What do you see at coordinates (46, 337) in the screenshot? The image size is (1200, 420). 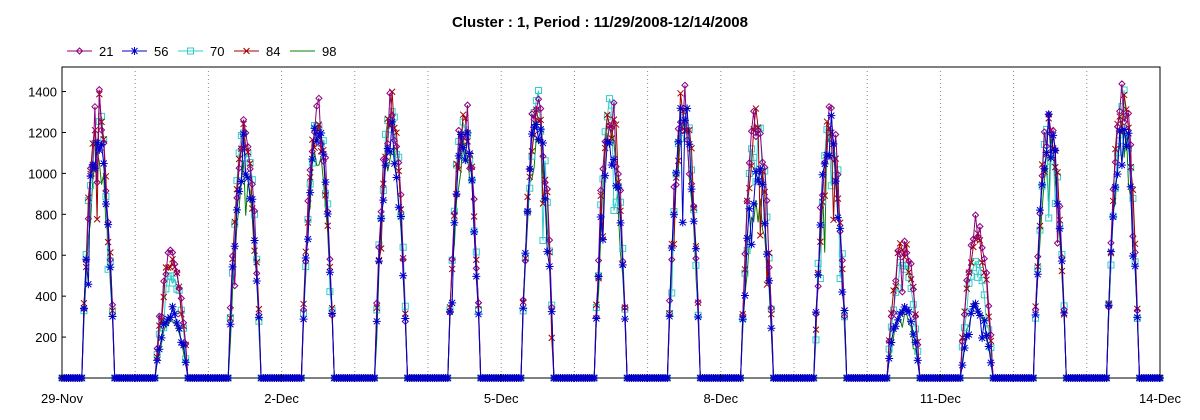 I see `y-tick-label: 200` at bounding box center [46, 337].